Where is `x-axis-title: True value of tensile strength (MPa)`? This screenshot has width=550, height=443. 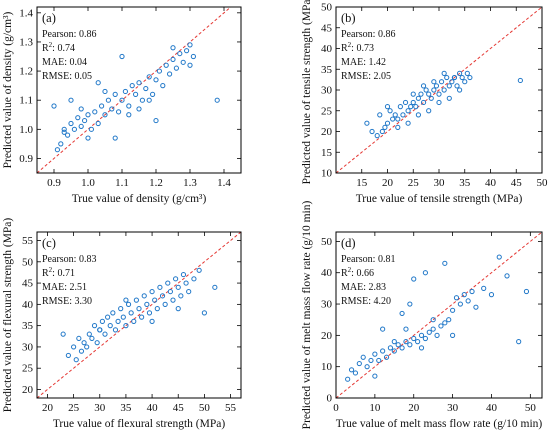 x-axis-title: True value of tensile strength (MPa) is located at coordinates (439, 199).